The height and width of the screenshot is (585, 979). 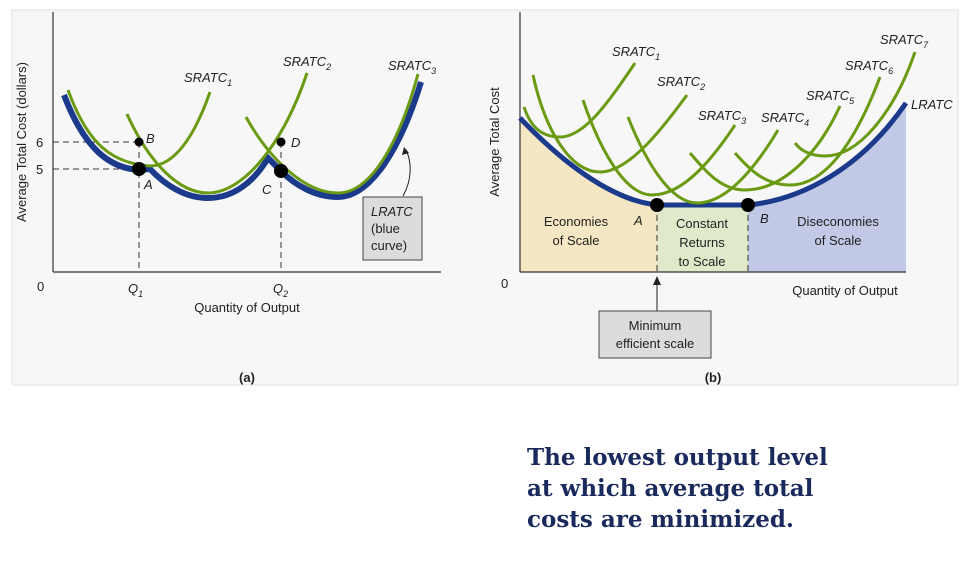 I want to click on sratc-5-curve, so click(x=765, y=148).